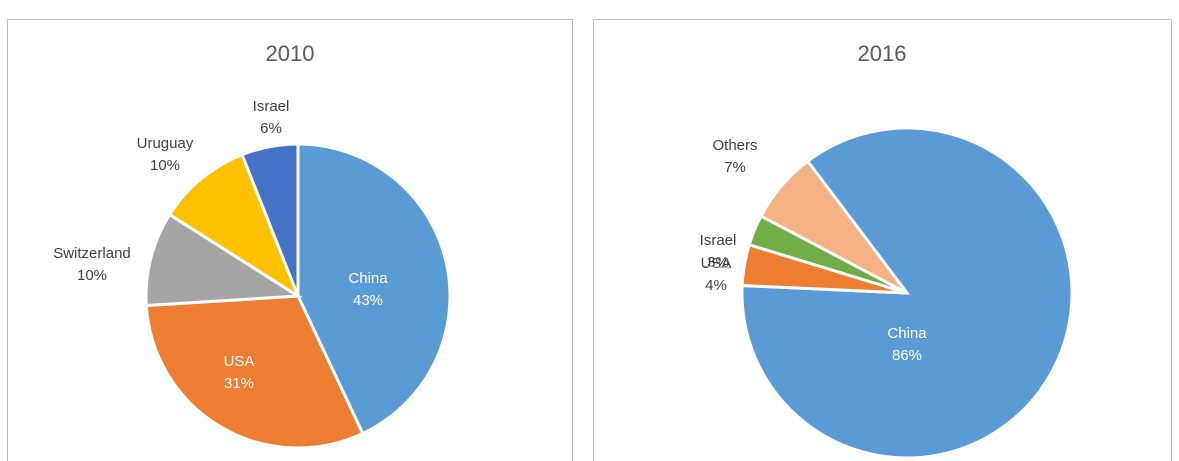 Image resolution: width=1179 pixels, height=461 pixels. Describe the element at coordinates (717, 267) in the screenshot. I see `leader-line` at that location.